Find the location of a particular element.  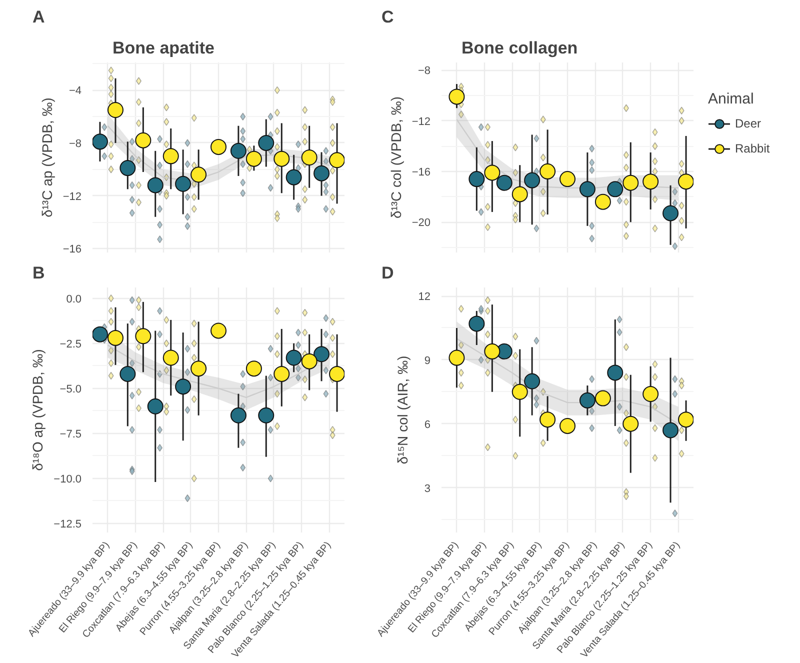

y-tick-label: −5.0 is located at coordinates (71, 389).